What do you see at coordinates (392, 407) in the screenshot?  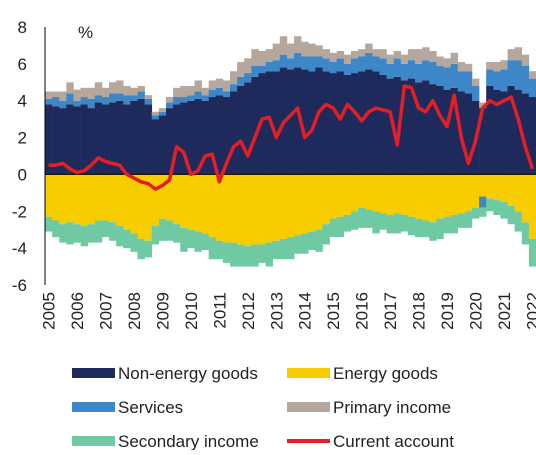 I see `legend-label: Primary income` at bounding box center [392, 407].